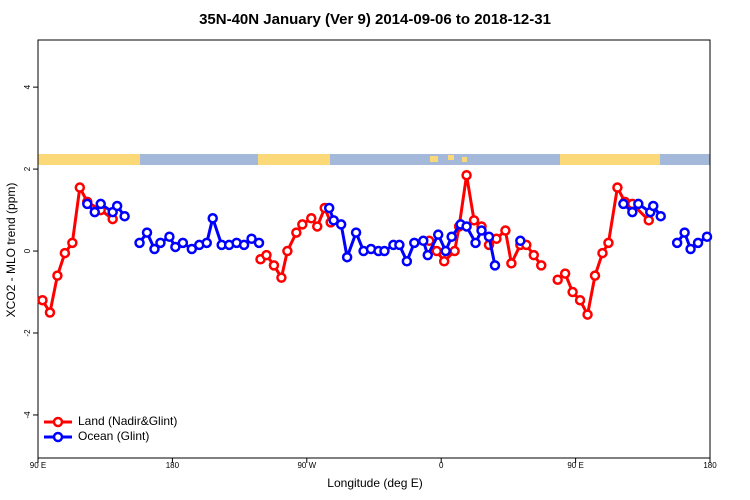 The height and width of the screenshot is (500, 750). Describe the element at coordinates (306, 465) in the screenshot. I see `x-tick-label: 90 W` at that location.